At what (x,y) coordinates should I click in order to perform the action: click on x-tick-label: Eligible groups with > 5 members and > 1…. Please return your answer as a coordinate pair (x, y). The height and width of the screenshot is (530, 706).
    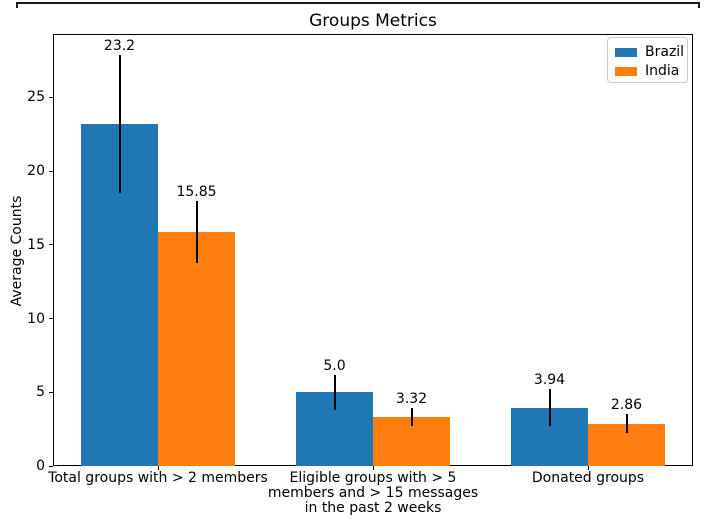
    Looking at the image, I should click on (373, 493).